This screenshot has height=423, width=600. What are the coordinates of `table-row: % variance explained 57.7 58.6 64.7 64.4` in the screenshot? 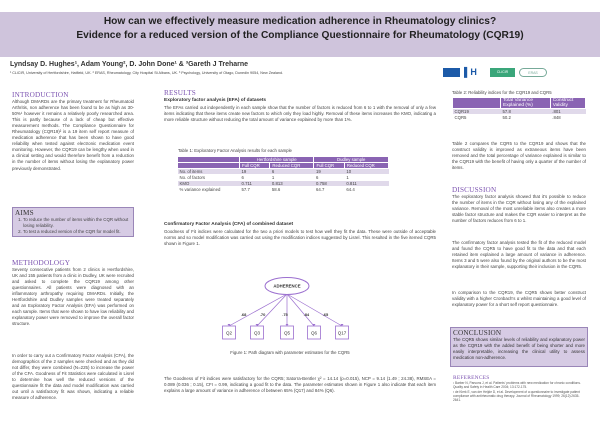 It's located at (283, 189).